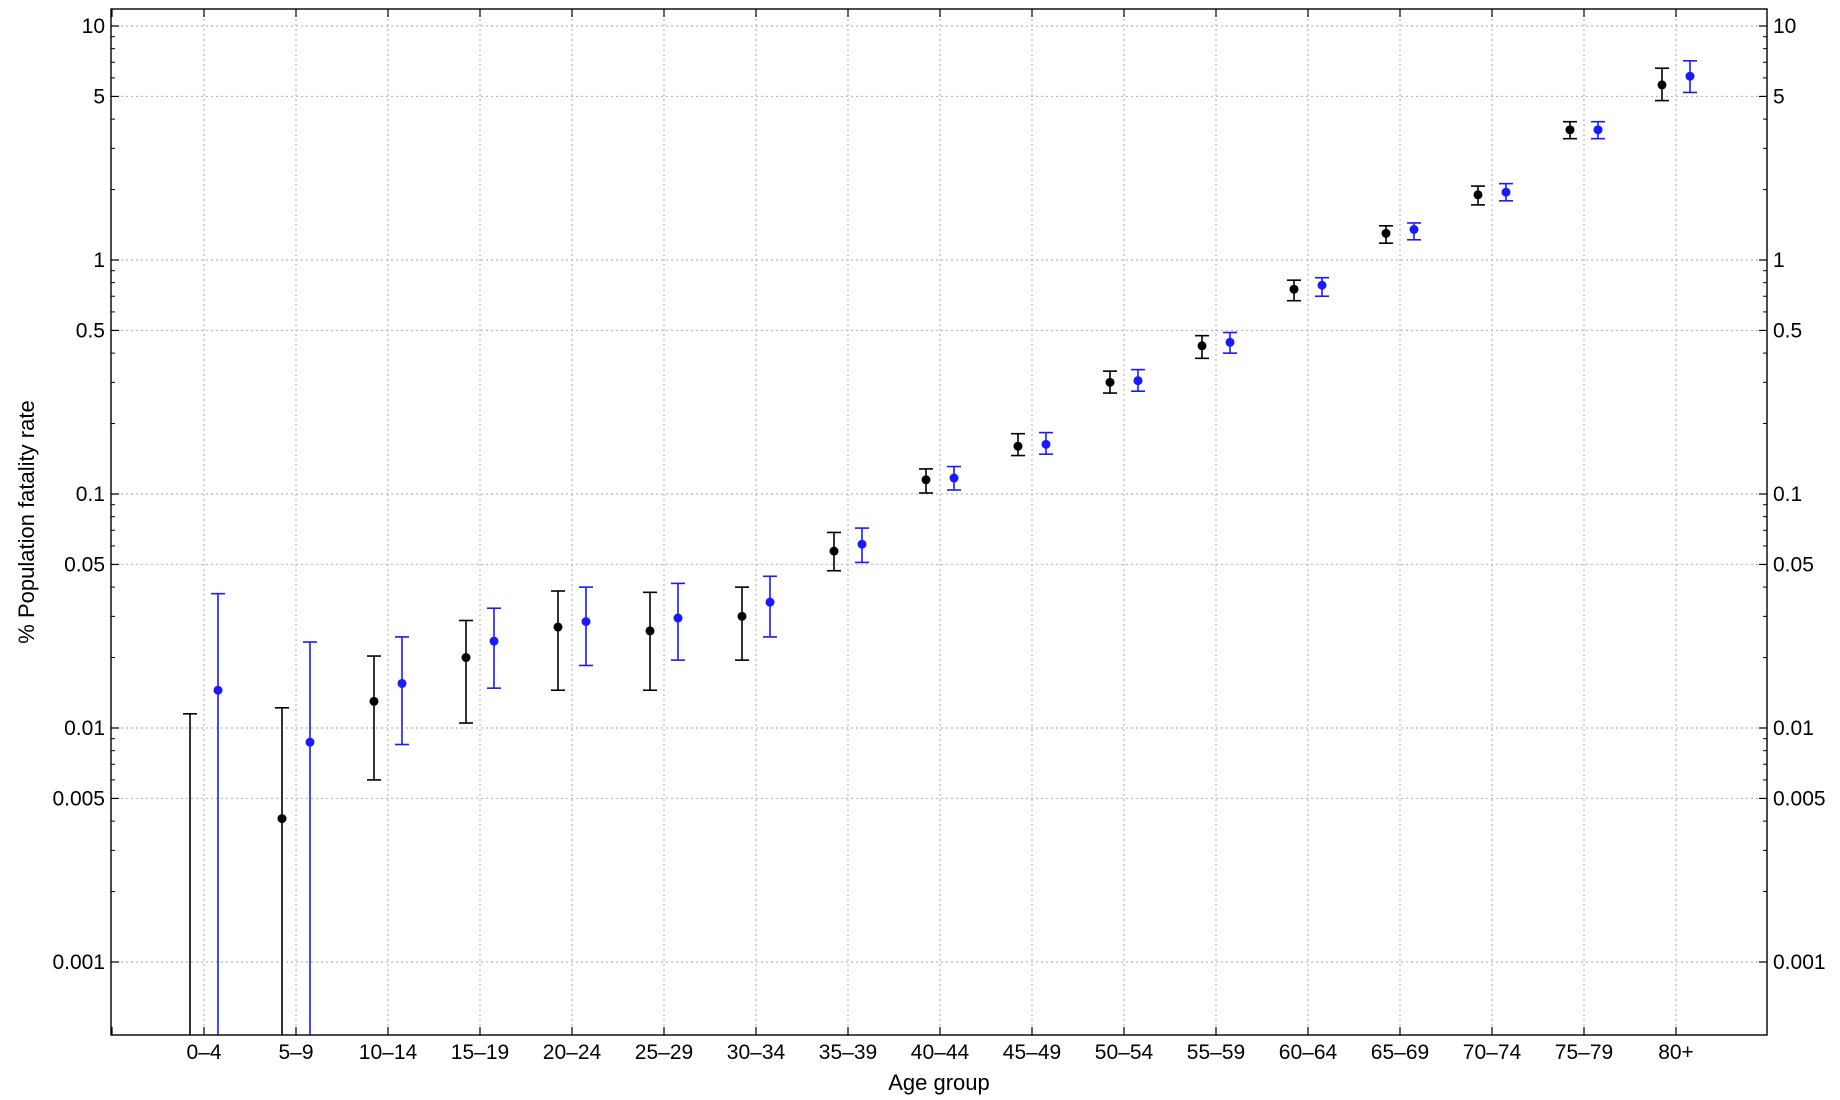  What do you see at coordinates (203, 1052) in the screenshot?
I see `x-tick-label: 0–4` at bounding box center [203, 1052].